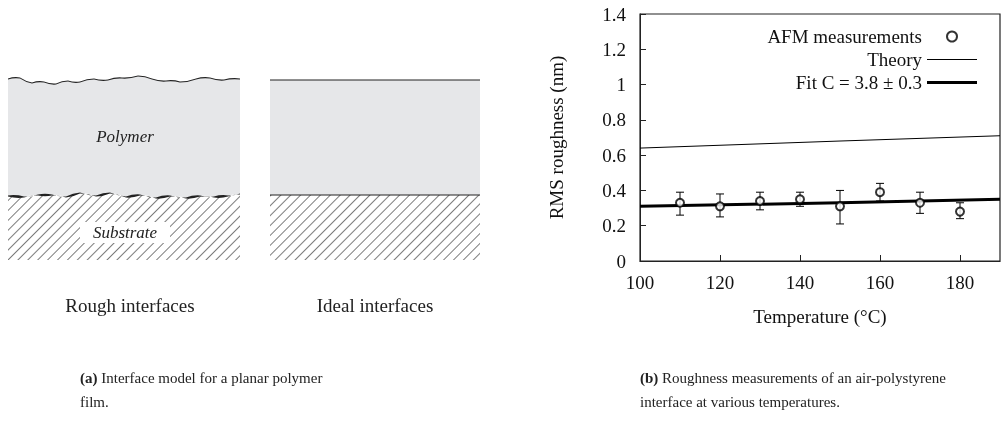  What do you see at coordinates (800, 282) in the screenshot?
I see `x-tick-label: 140` at bounding box center [800, 282].